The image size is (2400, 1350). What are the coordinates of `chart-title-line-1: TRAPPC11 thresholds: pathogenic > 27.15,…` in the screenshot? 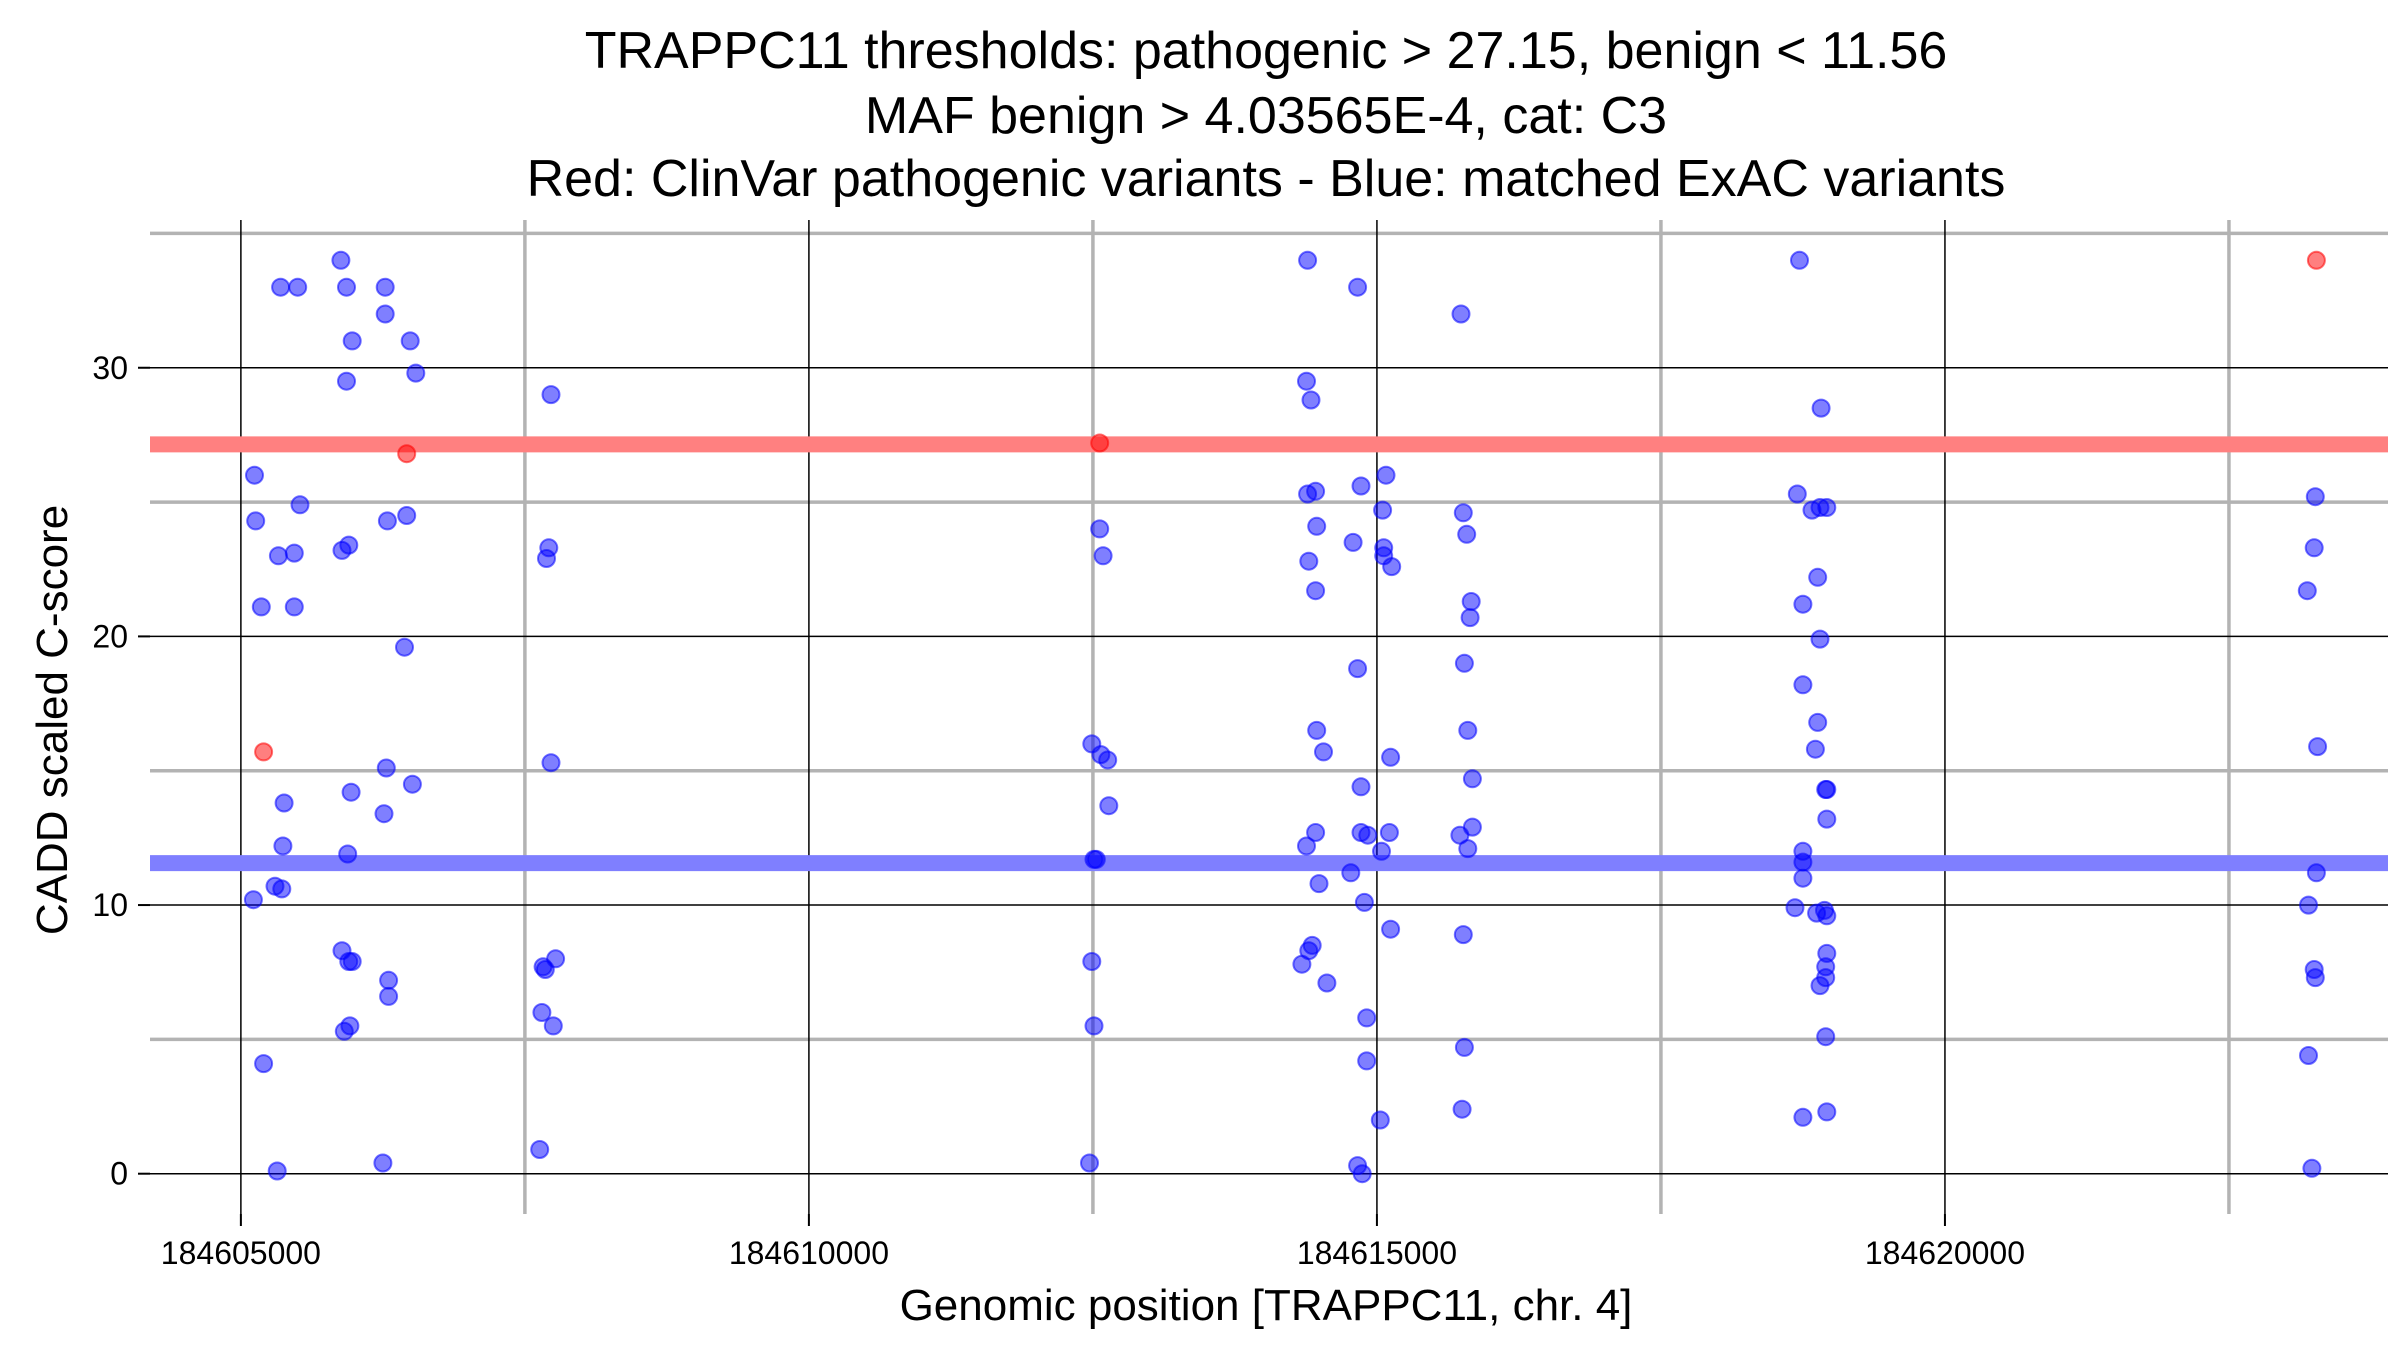 It's located at (1266, 51).